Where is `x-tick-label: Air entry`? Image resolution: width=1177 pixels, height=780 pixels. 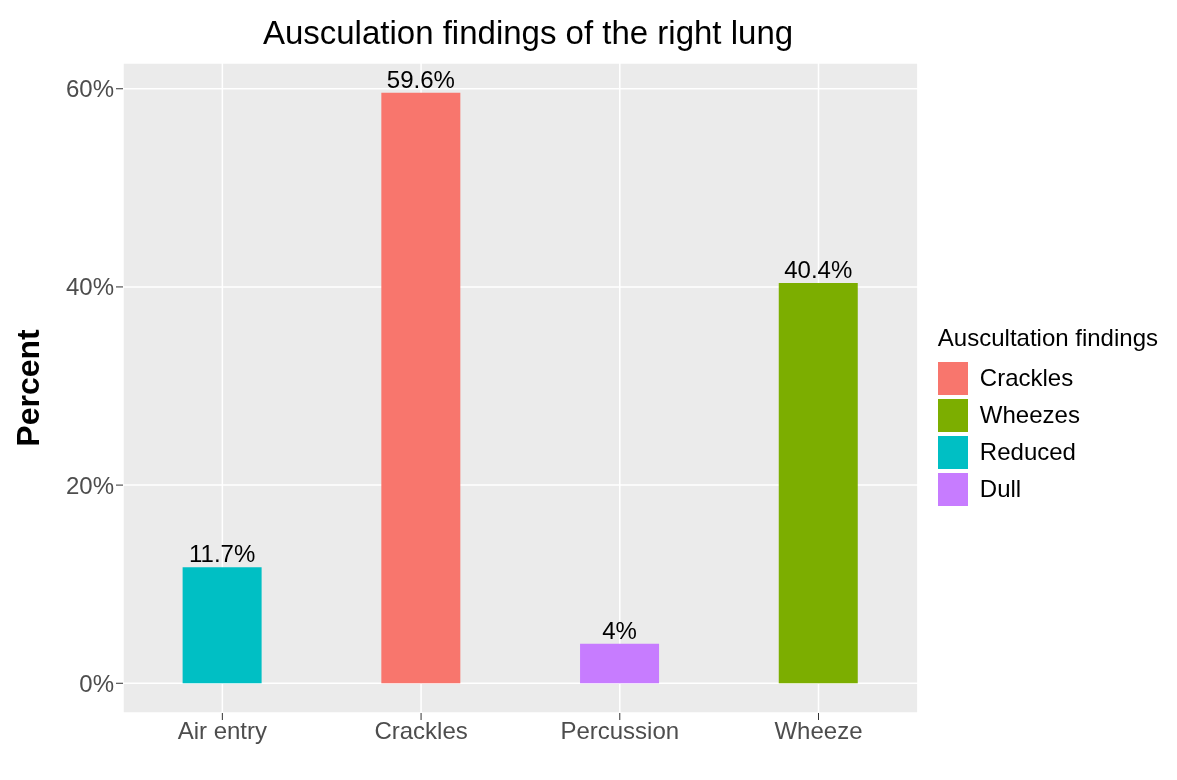
x-tick-label: Air entry is located at coordinates (222, 731).